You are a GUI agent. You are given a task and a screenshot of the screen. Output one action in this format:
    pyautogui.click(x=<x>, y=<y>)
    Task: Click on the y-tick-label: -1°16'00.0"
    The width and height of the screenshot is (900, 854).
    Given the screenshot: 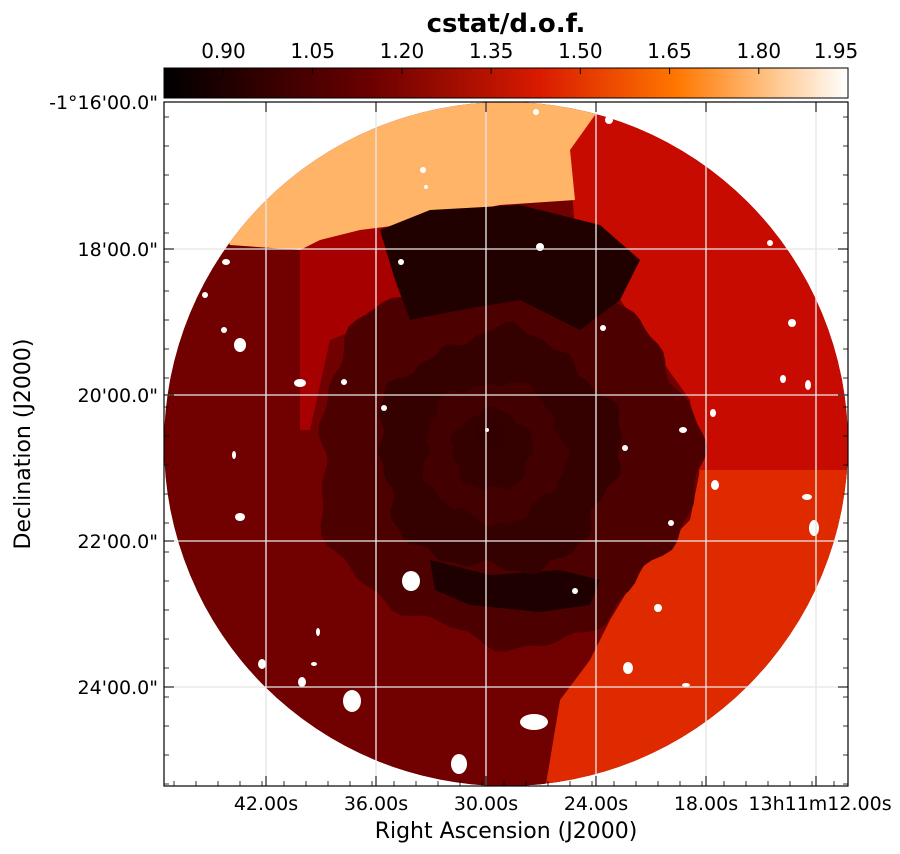 What is the action you would take?
    pyautogui.click(x=103, y=103)
    